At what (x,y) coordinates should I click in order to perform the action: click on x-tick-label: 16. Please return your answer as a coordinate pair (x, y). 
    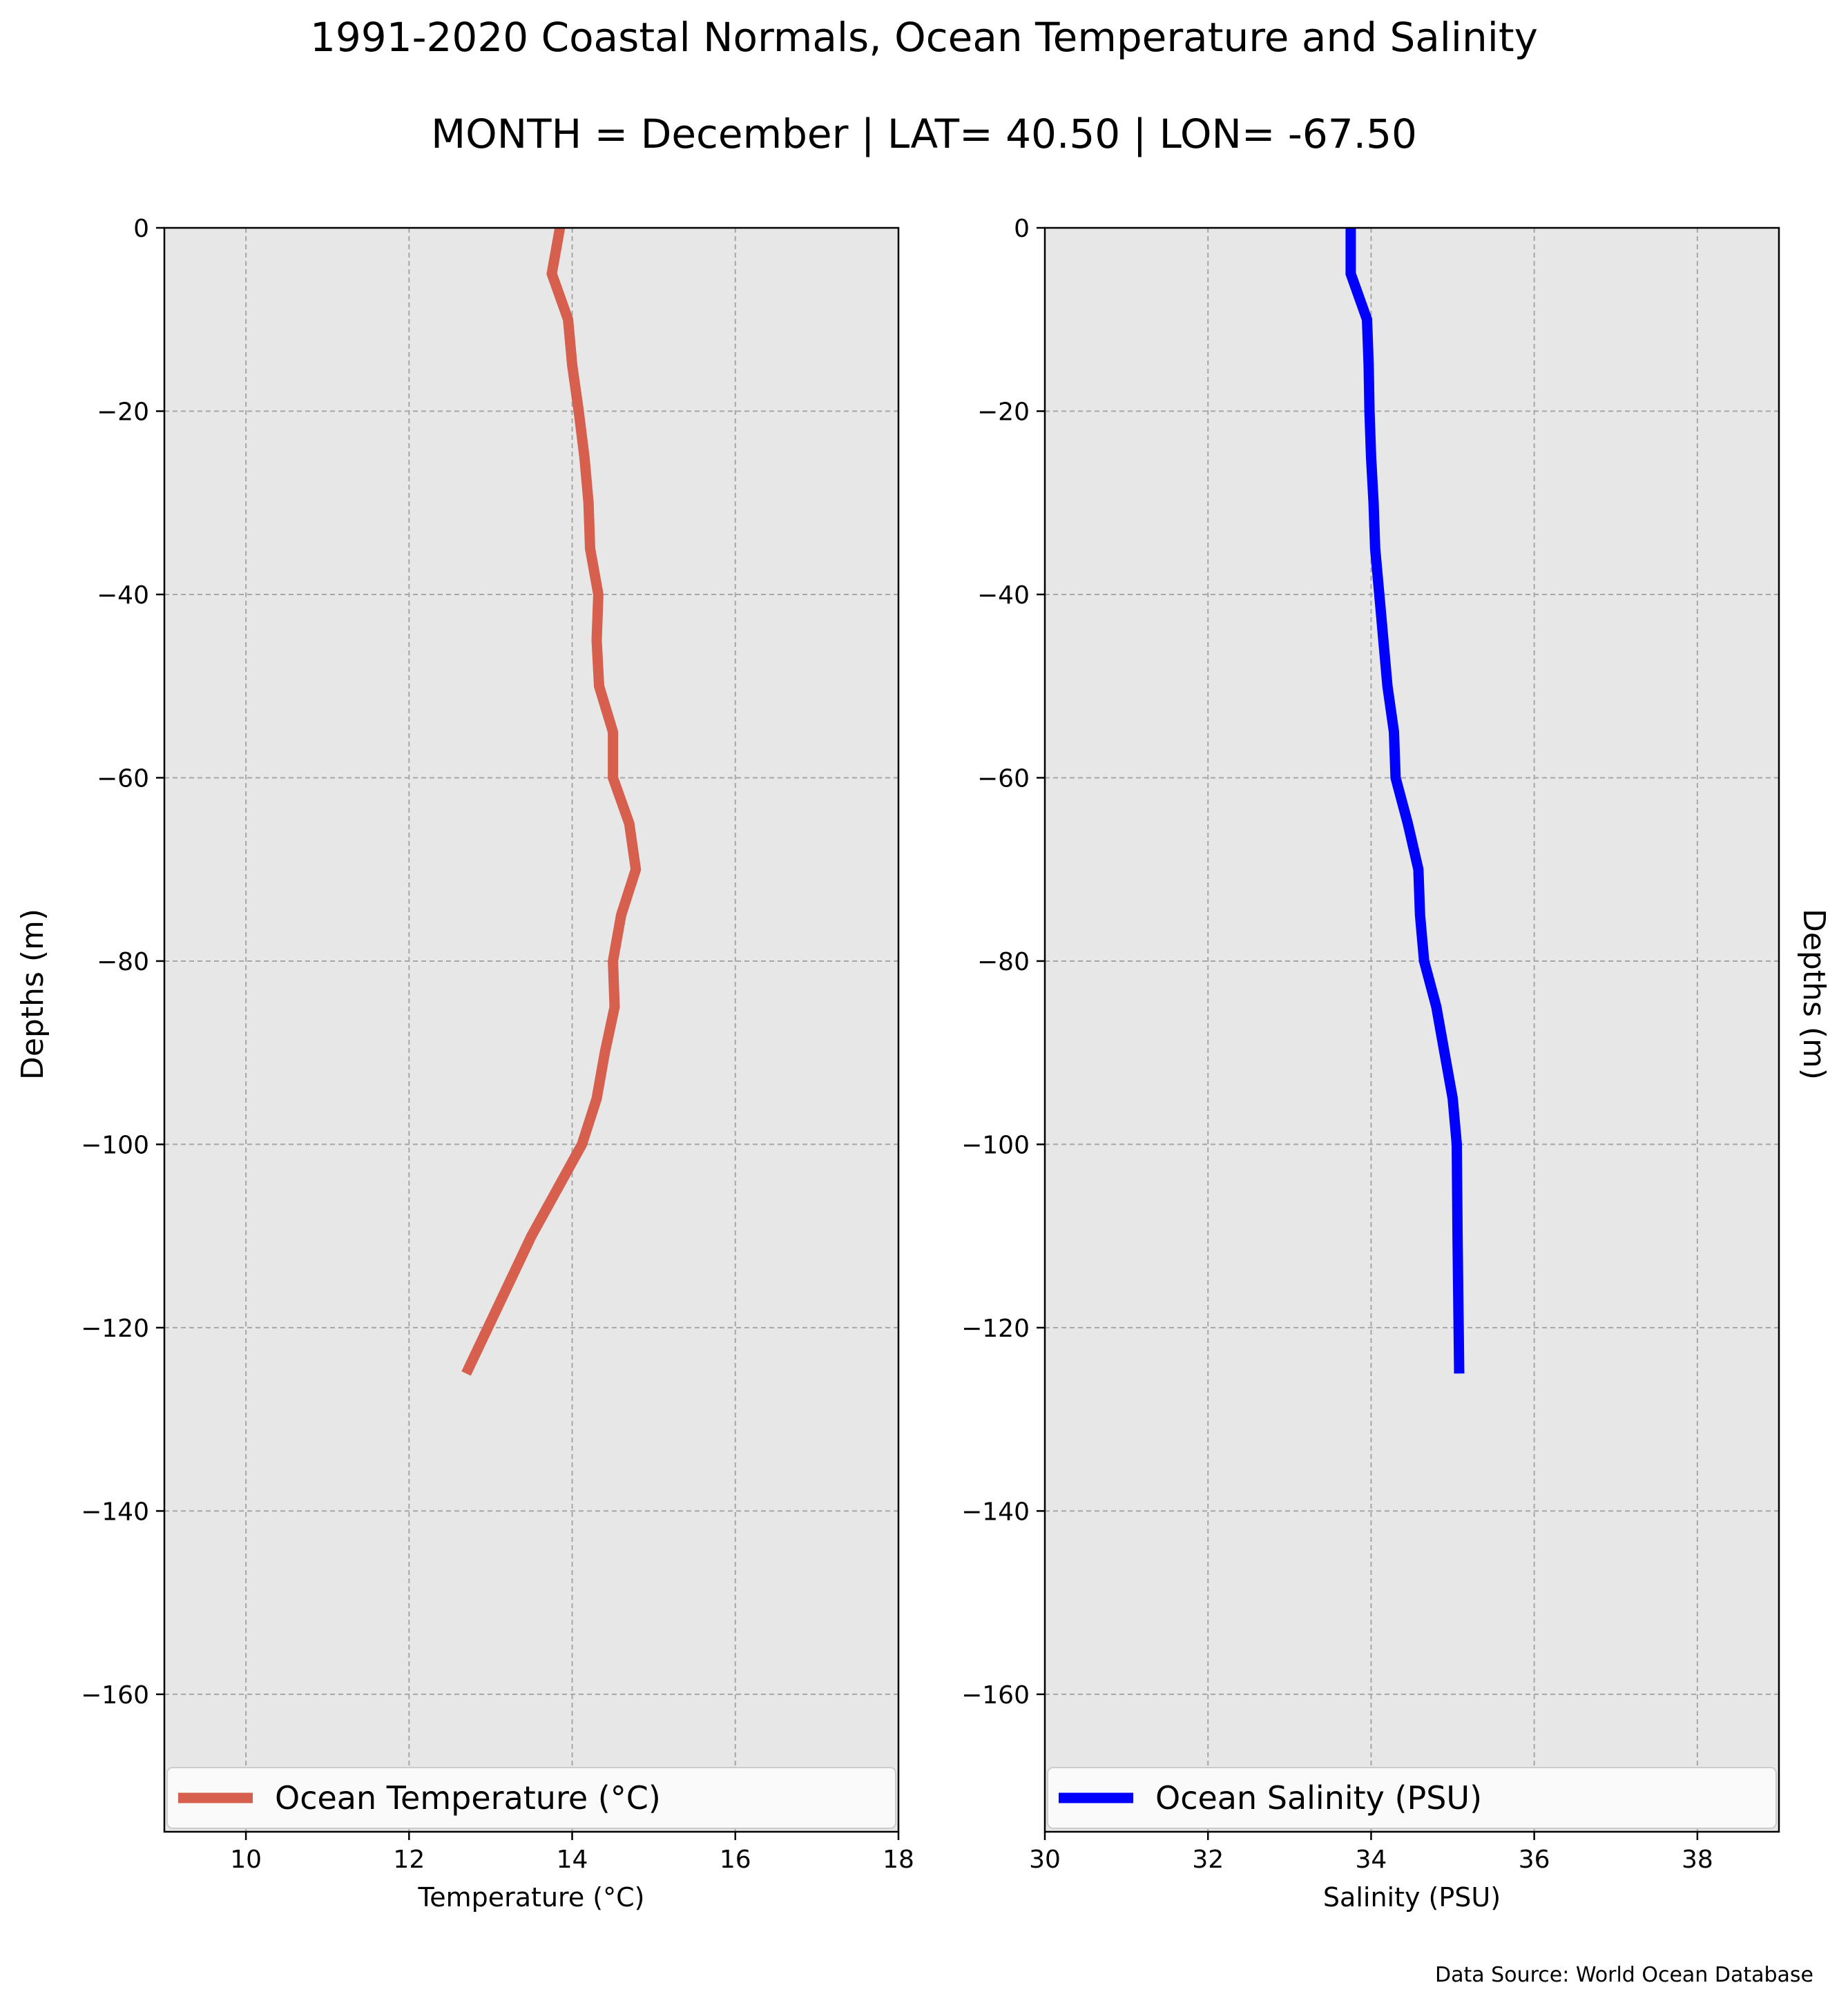
    Looking at the image, I should click on (735, 1860).